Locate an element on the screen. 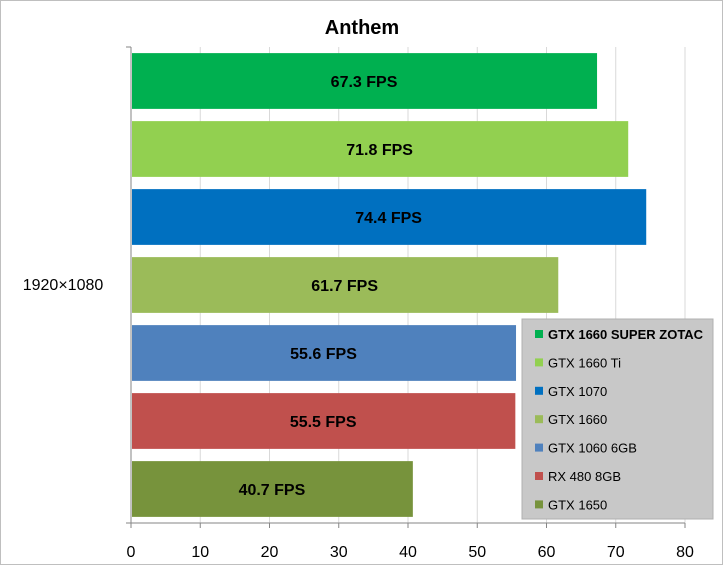 The image size is (723, 565). bar-data-label: 74.4 FPS is located at coordinates (388, 218).